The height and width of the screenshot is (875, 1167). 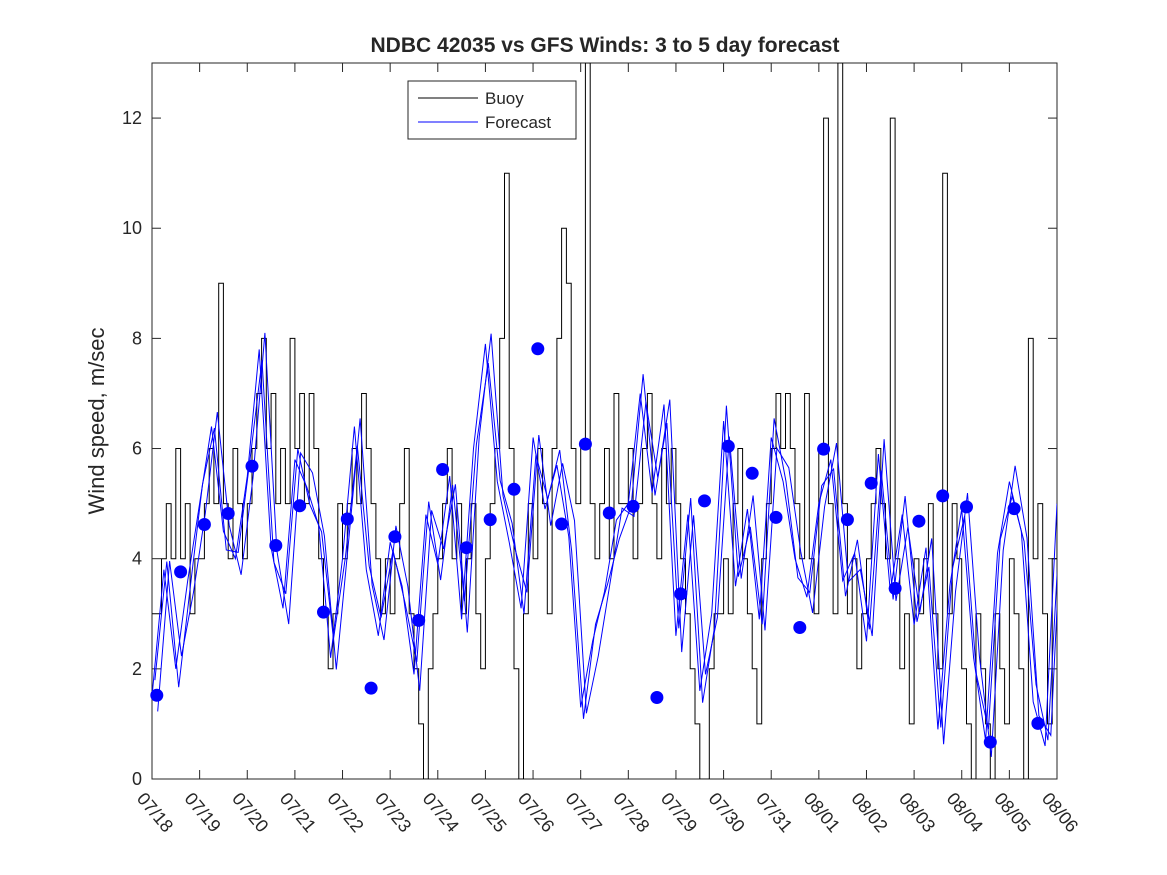 I want to click on y-tick-label: 0, so click(x=137, y=779).